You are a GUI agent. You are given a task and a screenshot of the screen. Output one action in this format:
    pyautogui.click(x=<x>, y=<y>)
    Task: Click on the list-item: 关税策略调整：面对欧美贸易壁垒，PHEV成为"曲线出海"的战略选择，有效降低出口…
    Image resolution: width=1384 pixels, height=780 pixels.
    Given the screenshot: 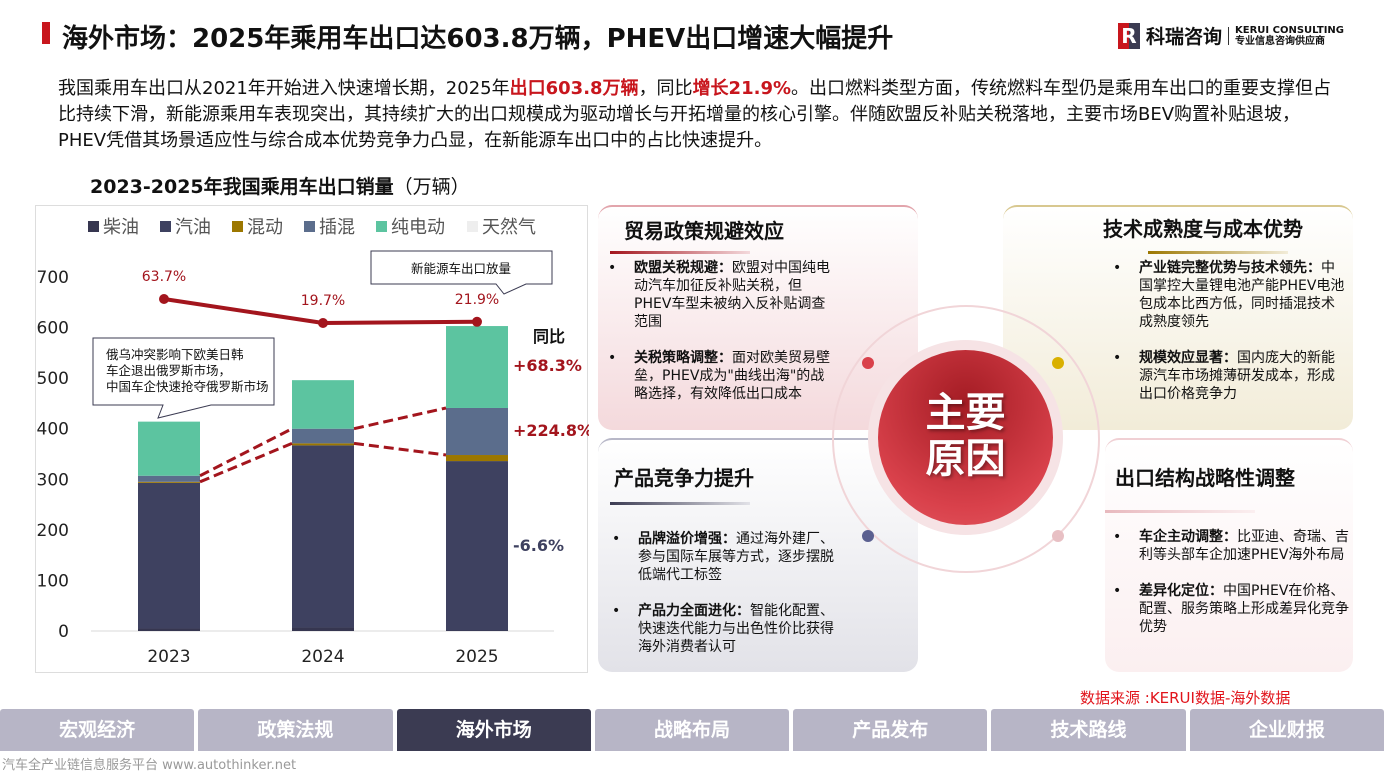 What is the action you would take?
    pyautogui.click(x=720, y=376)
    